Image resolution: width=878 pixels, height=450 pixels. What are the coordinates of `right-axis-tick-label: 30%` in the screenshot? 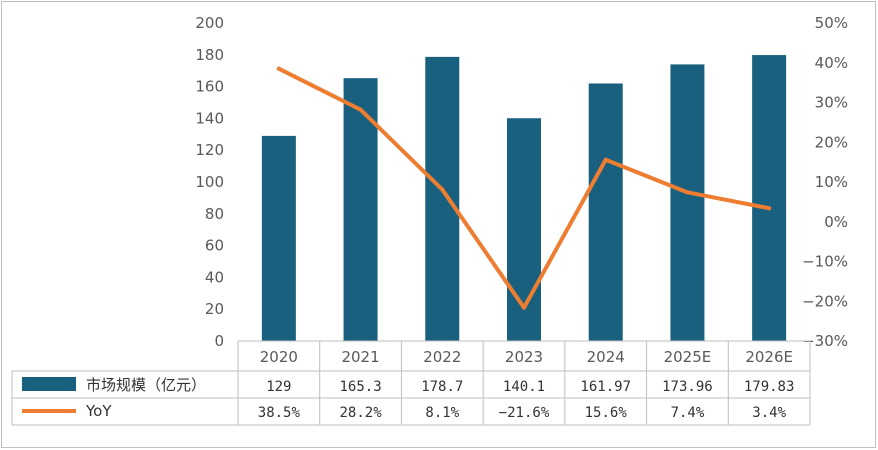 It's located at (831, 103).